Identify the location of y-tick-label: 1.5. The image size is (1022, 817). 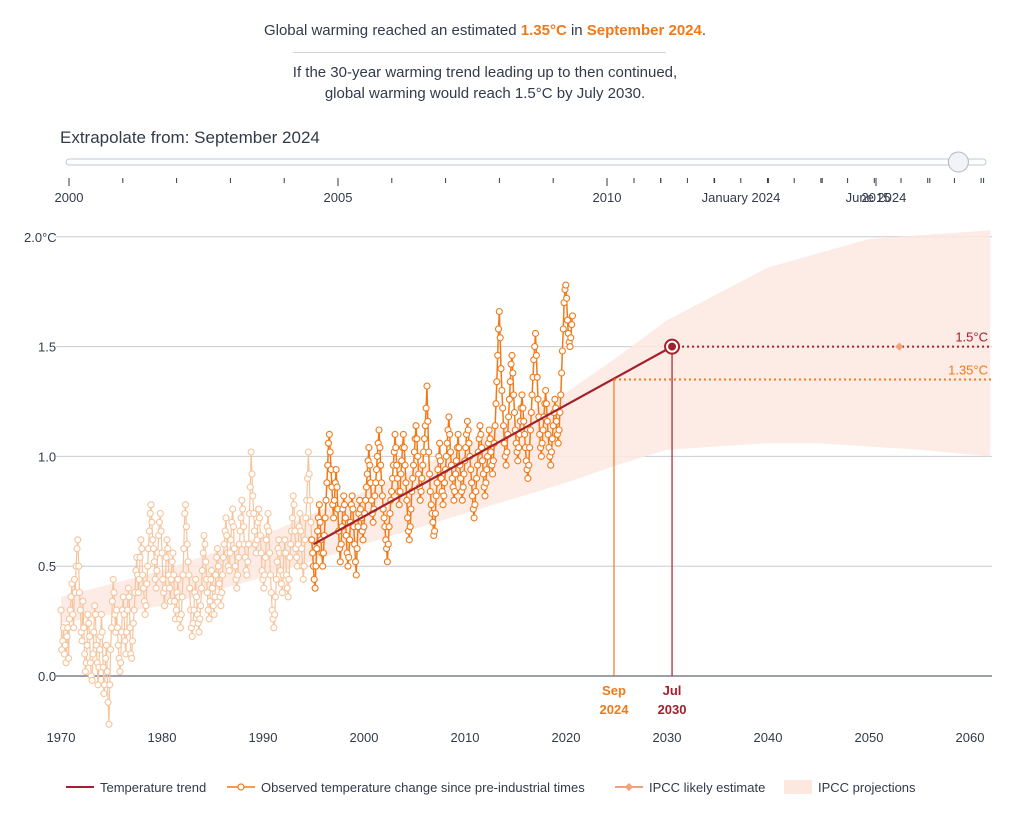
(47, 347).